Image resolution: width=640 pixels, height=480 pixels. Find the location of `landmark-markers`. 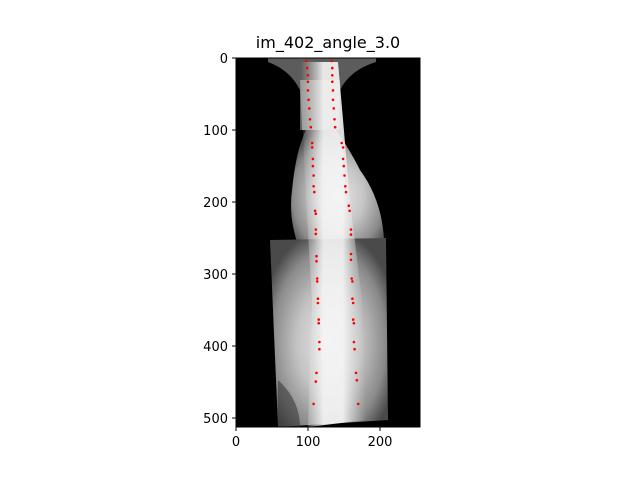

landmark-markers is located at coordinates (332, 232).